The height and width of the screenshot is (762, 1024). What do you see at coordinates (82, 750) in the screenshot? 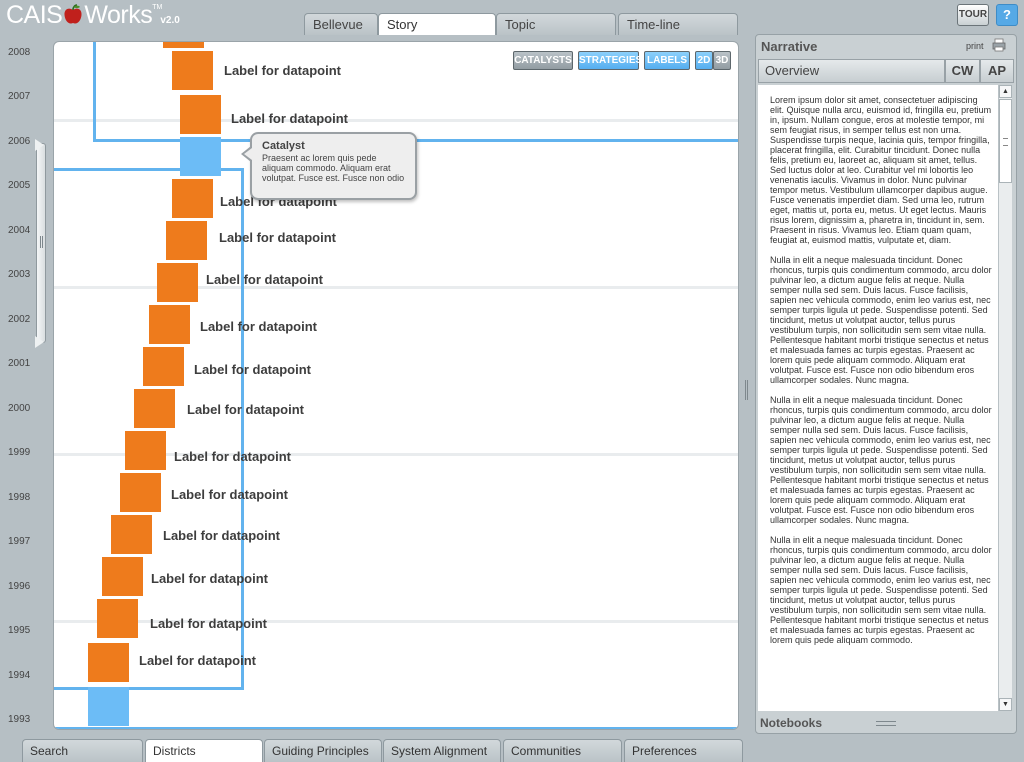
I see `tab-search: Search` at bounding box center [82, 750].